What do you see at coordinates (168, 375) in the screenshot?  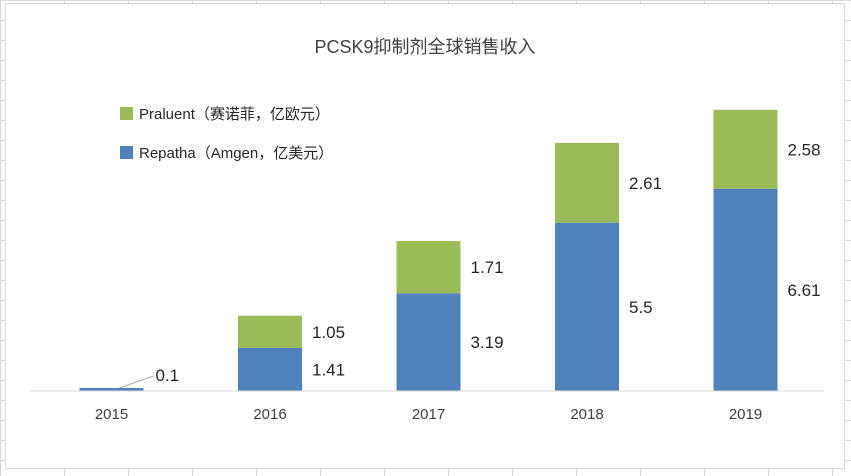 I see `data-label-repatha-2015: 0.1` at bounding box center [168, 375].